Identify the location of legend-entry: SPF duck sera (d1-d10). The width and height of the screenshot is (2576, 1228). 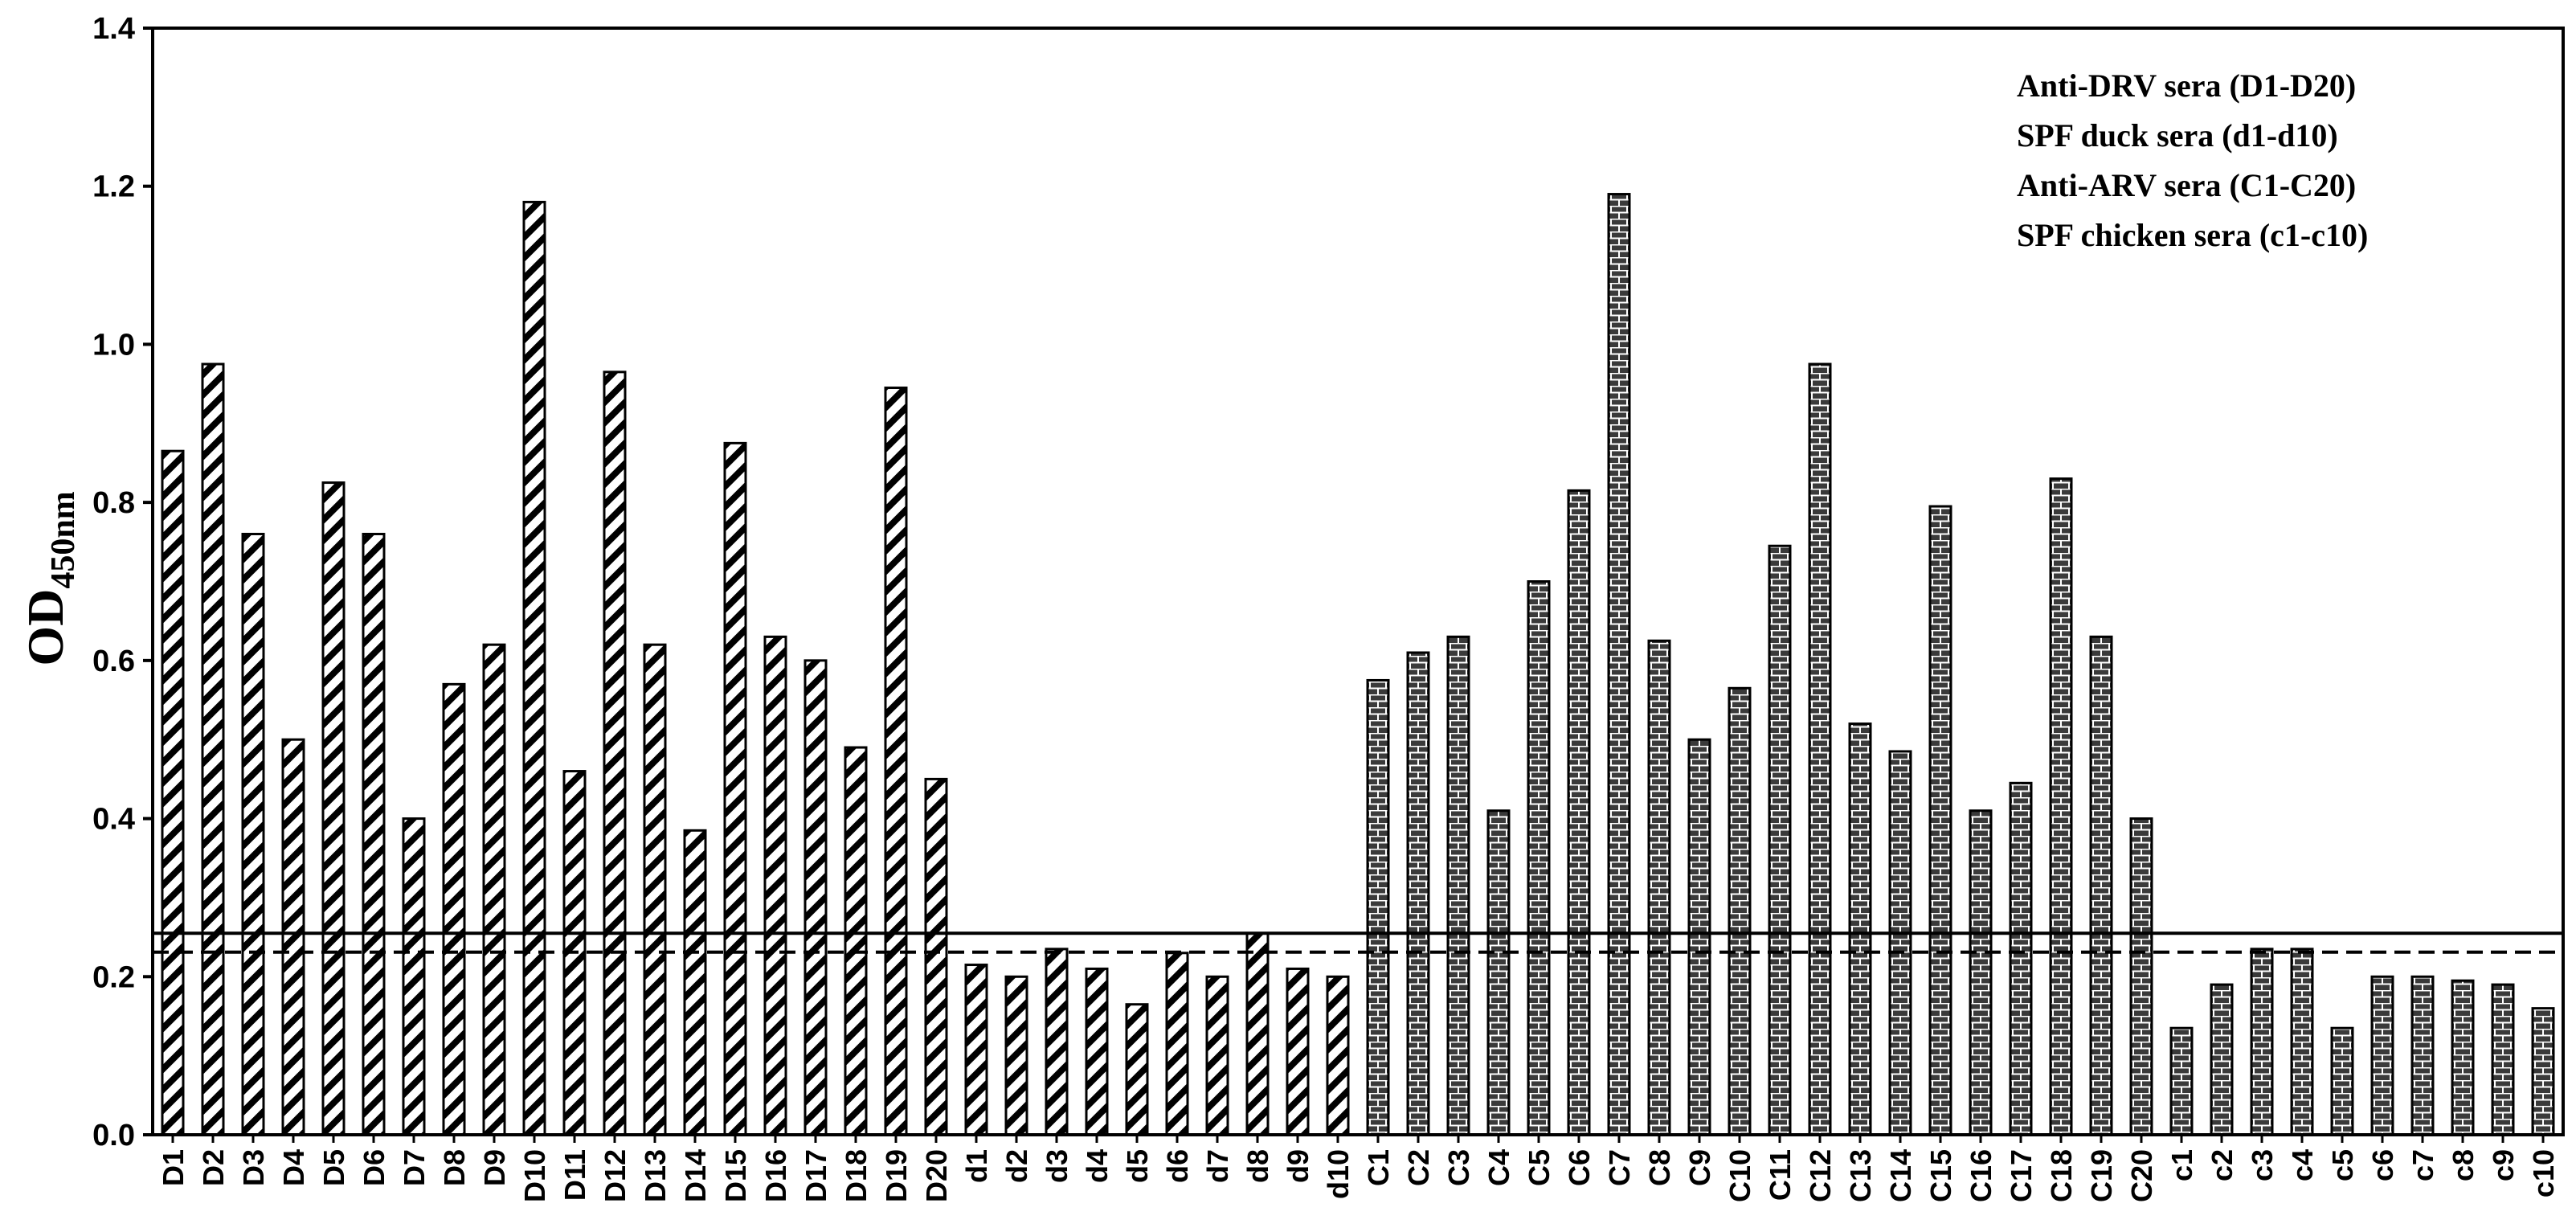
(2177, 135).